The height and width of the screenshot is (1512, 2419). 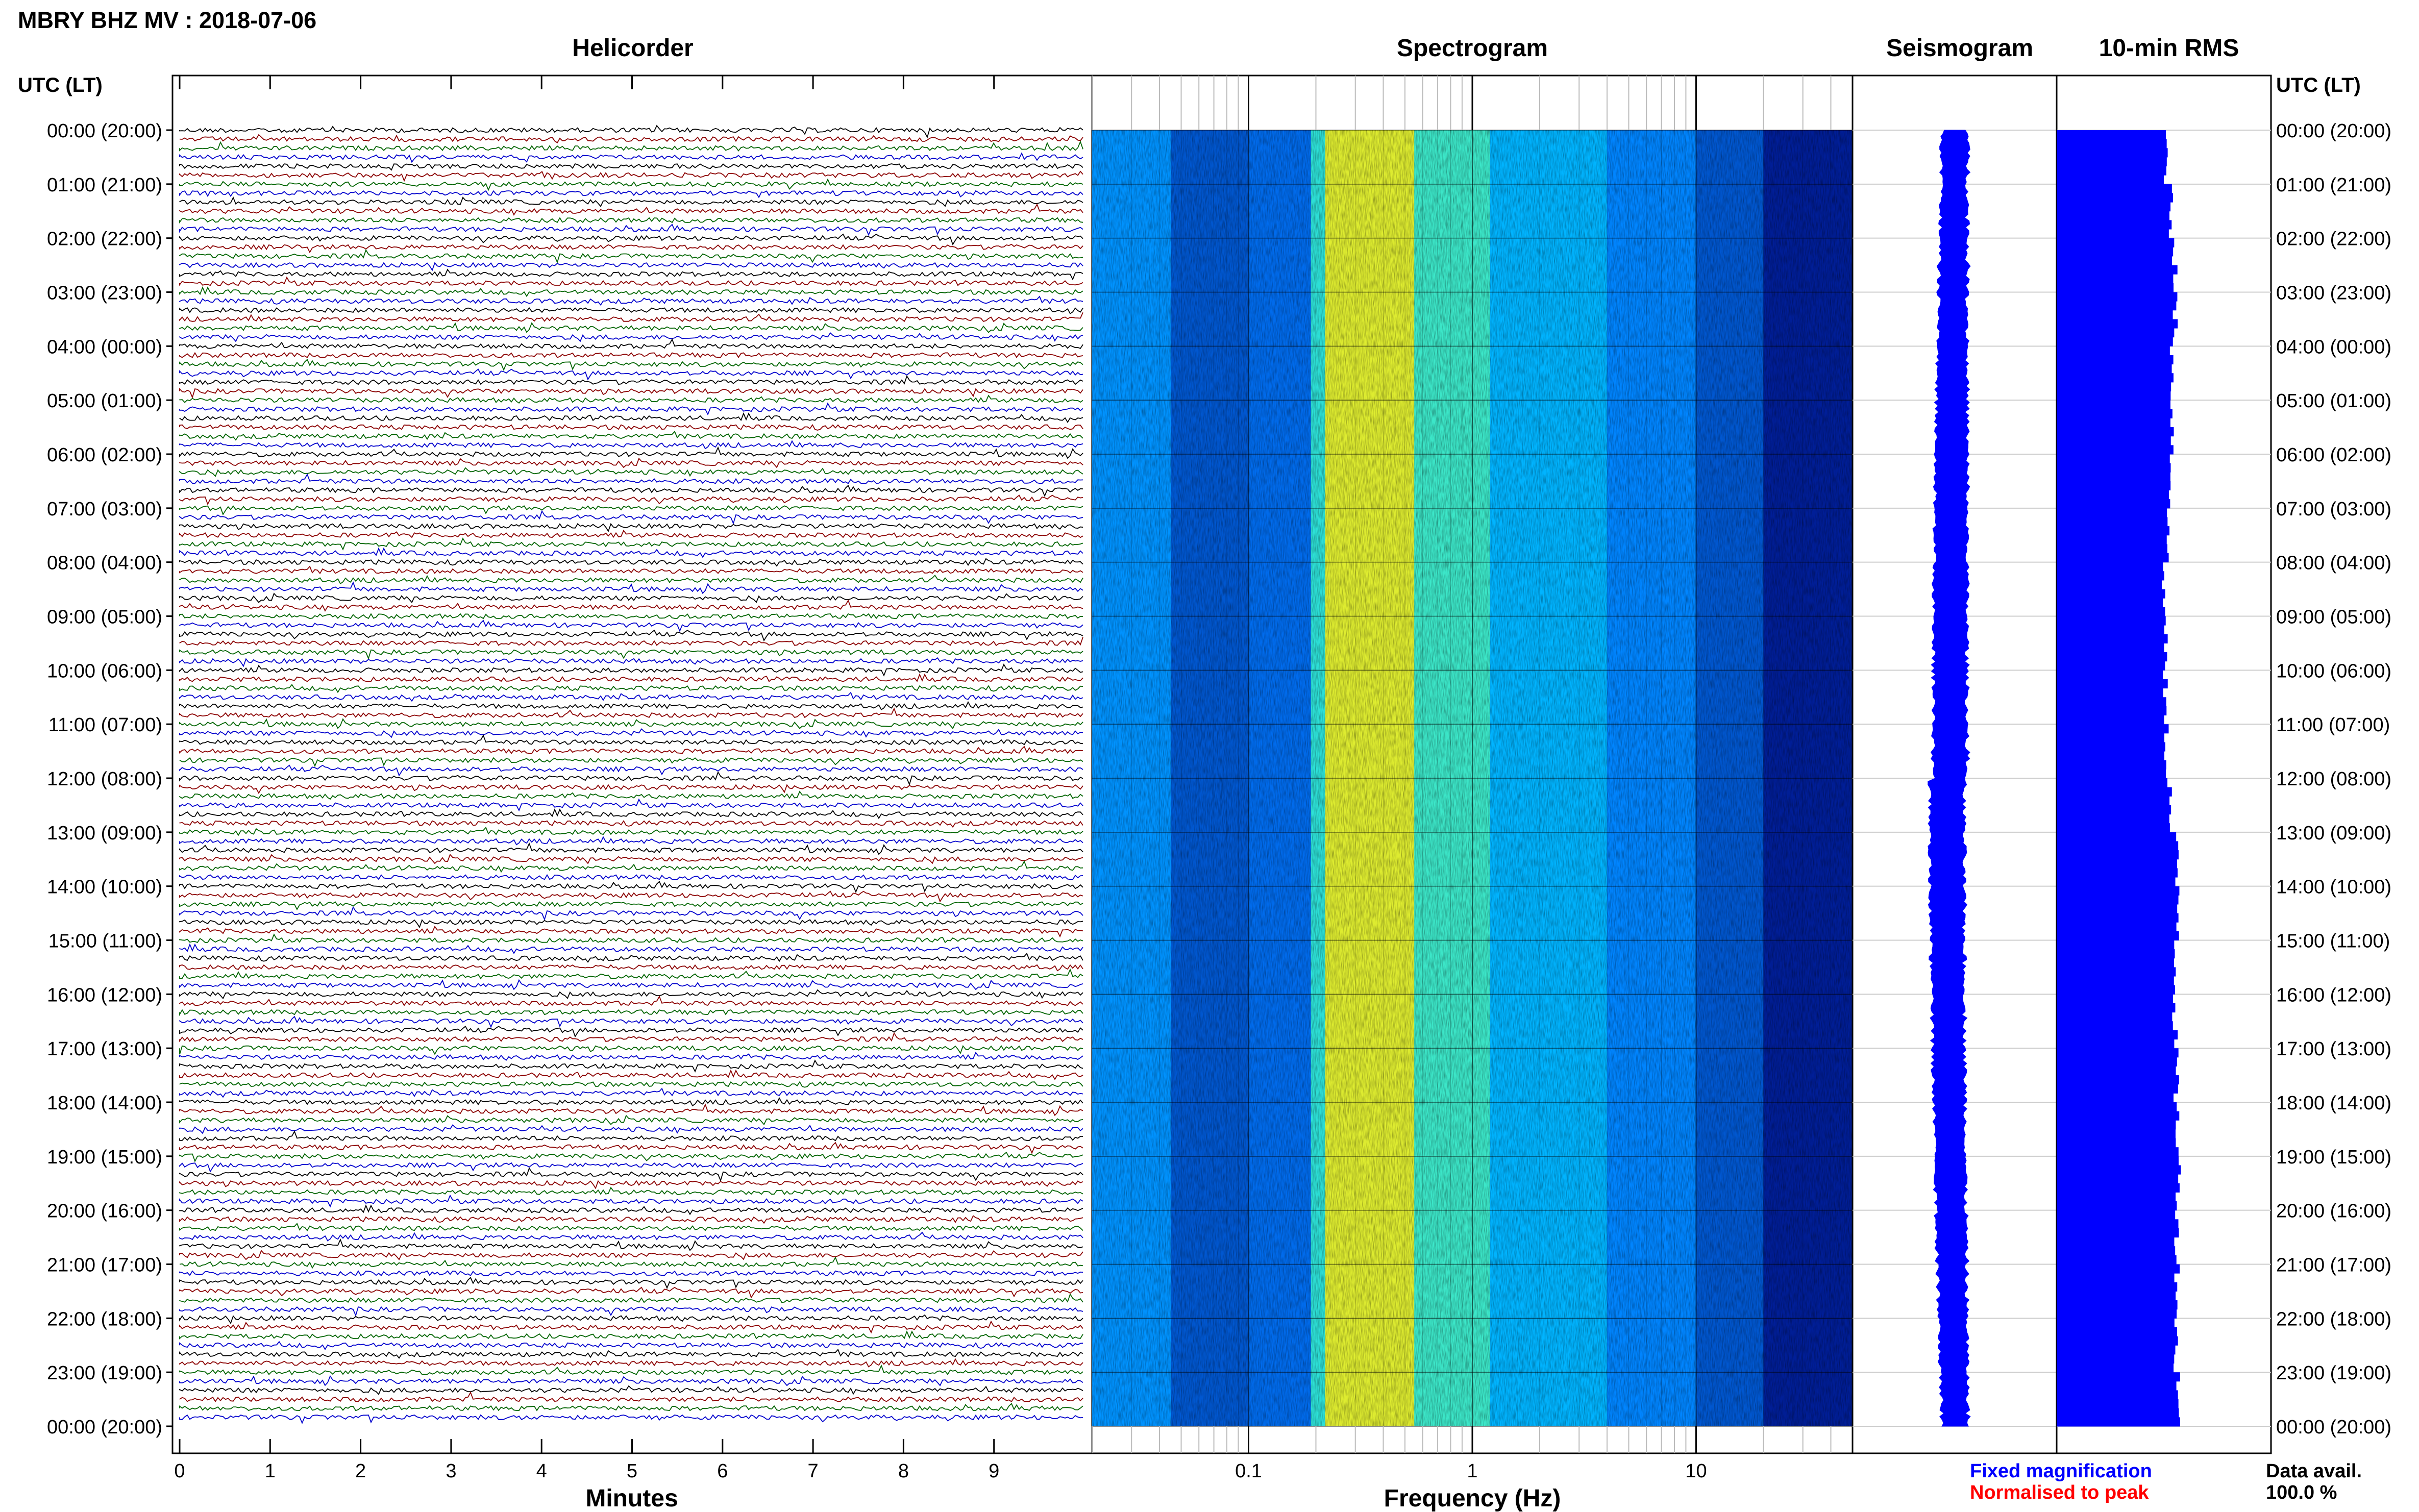 I want to click on time-tick-label-right: 12:00 (08:00), so click(x=2333, y=779).